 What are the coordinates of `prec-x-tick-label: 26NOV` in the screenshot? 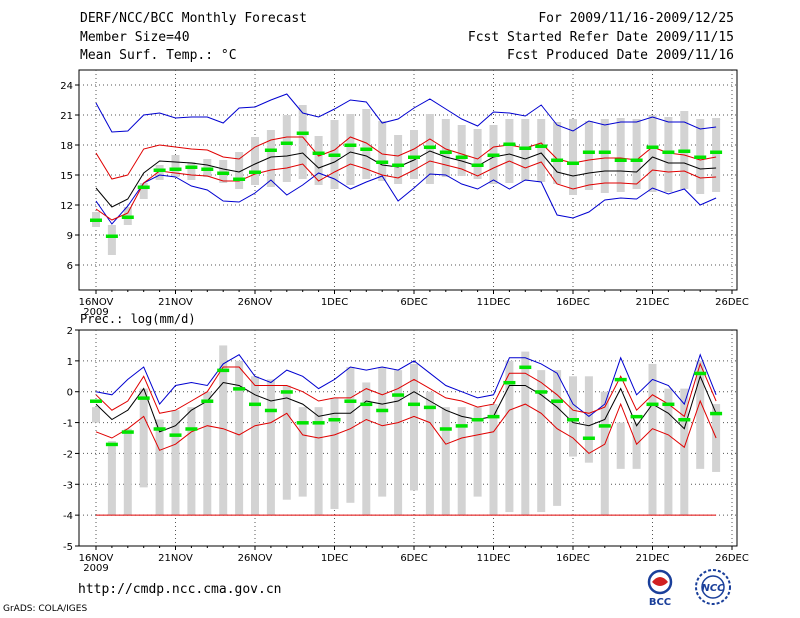 It's located at (255, 558).